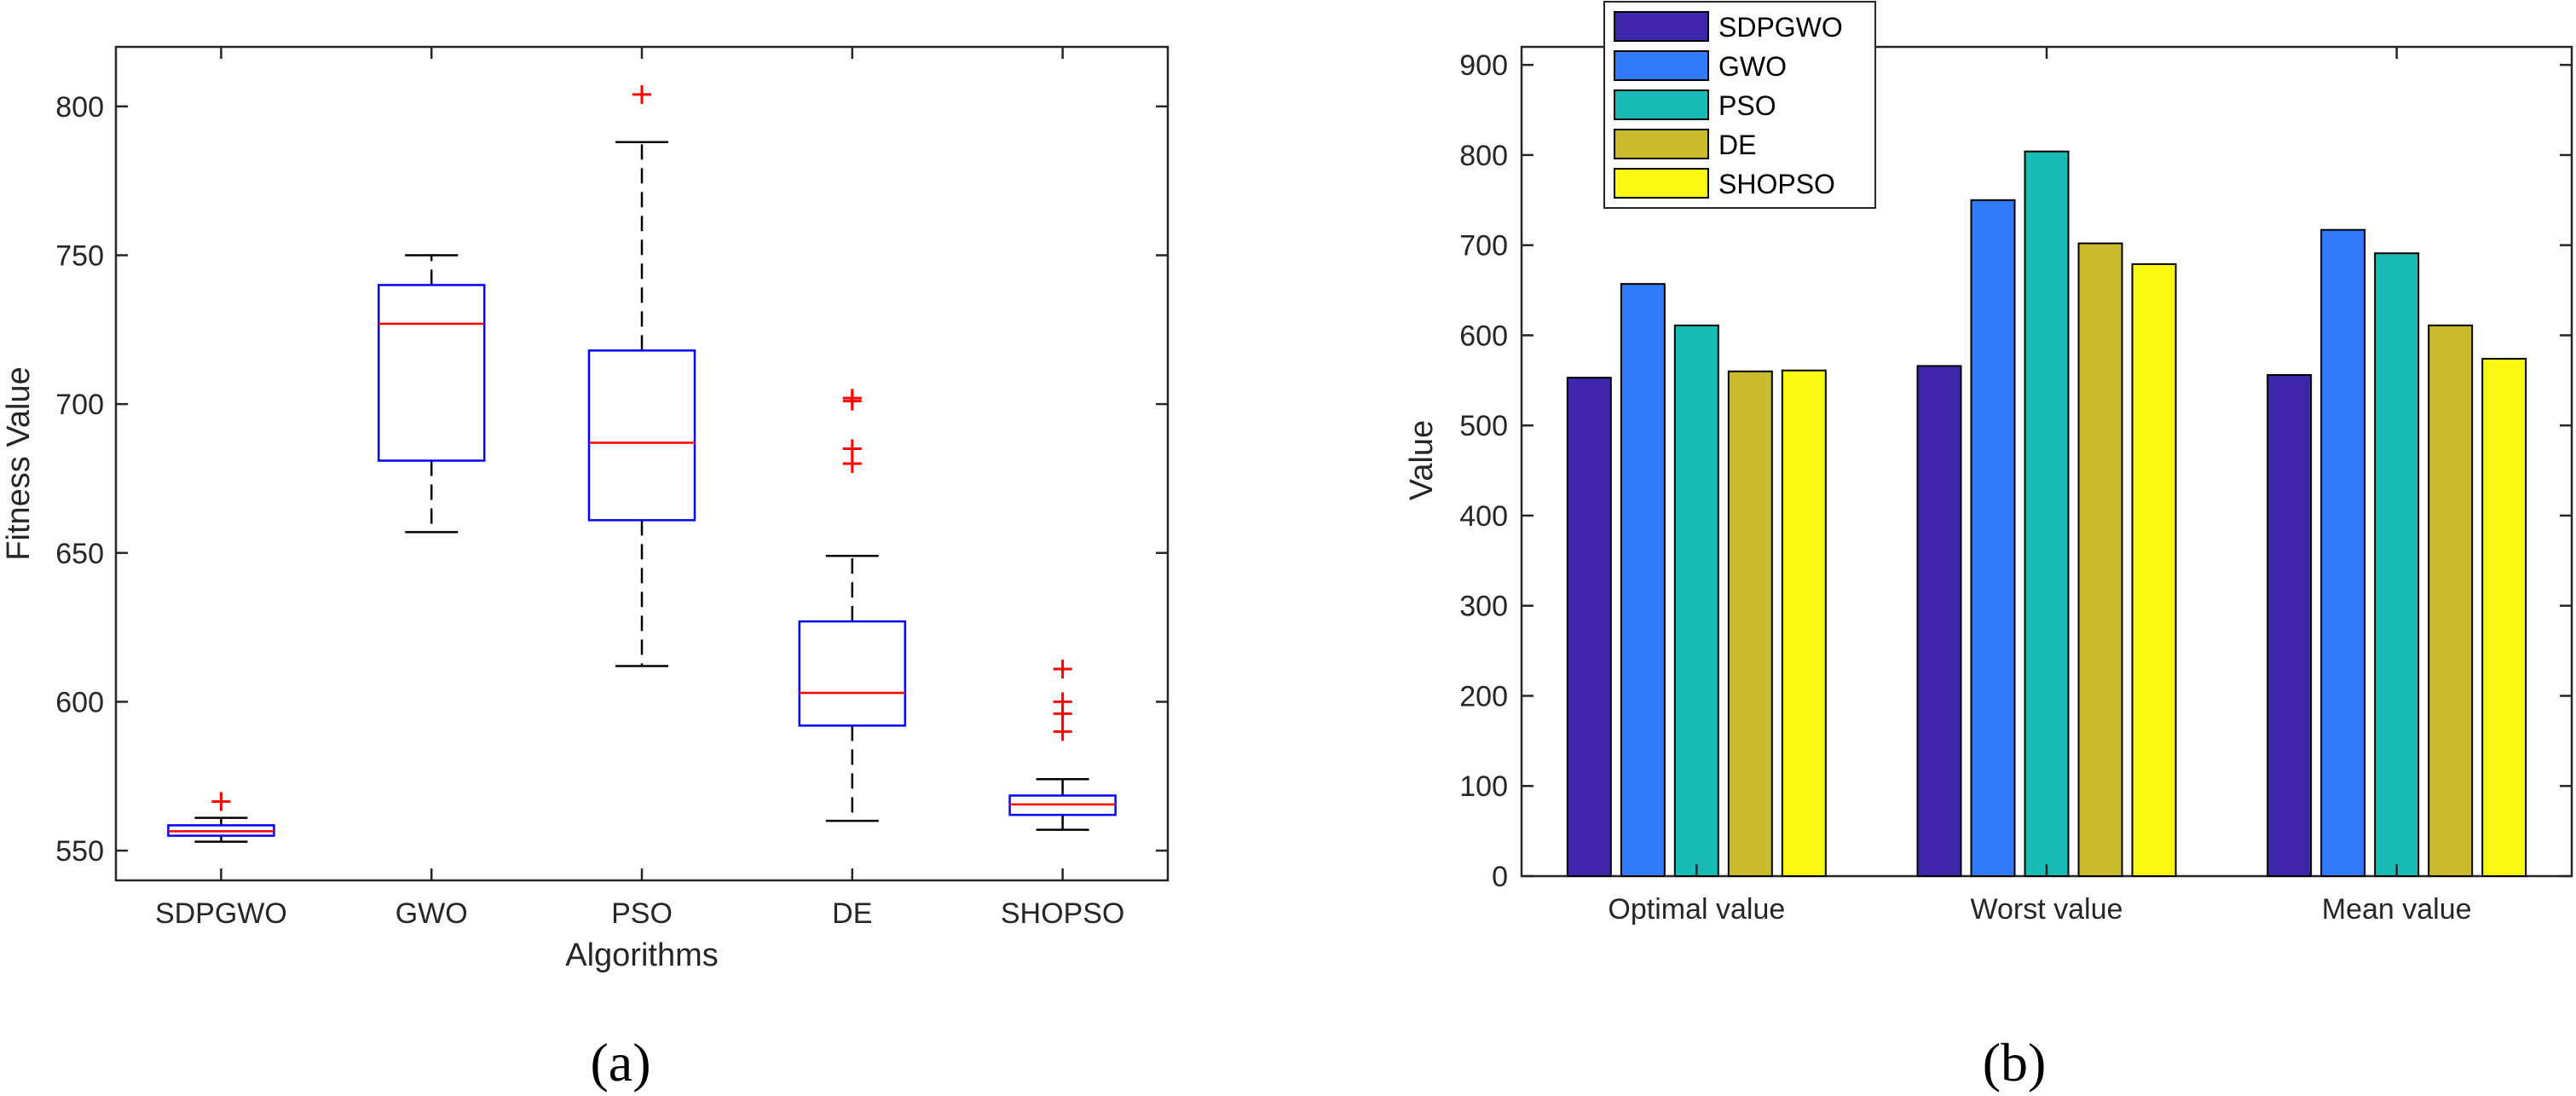 The height and width of the screenshot is (1096, 2576). I want to click on legend-item-shopso: SHOPSO, so click(1724, 183).